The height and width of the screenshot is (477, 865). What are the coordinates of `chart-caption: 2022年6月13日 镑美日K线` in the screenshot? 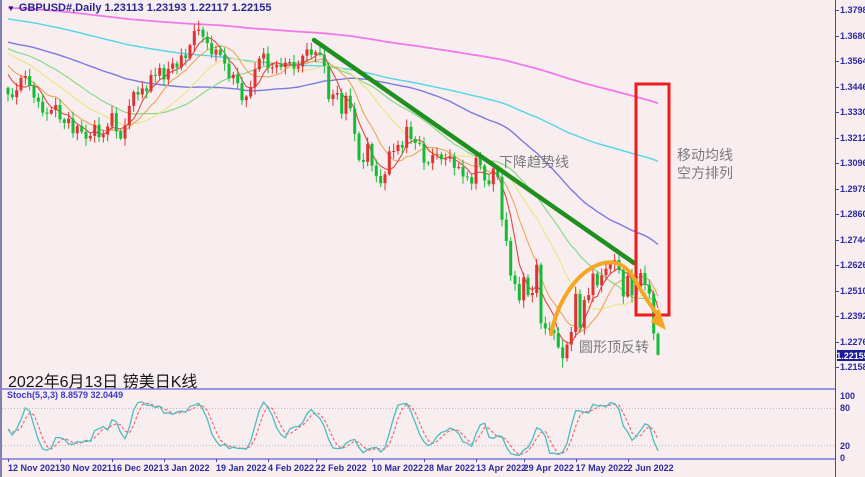 It's located at (103, 382).